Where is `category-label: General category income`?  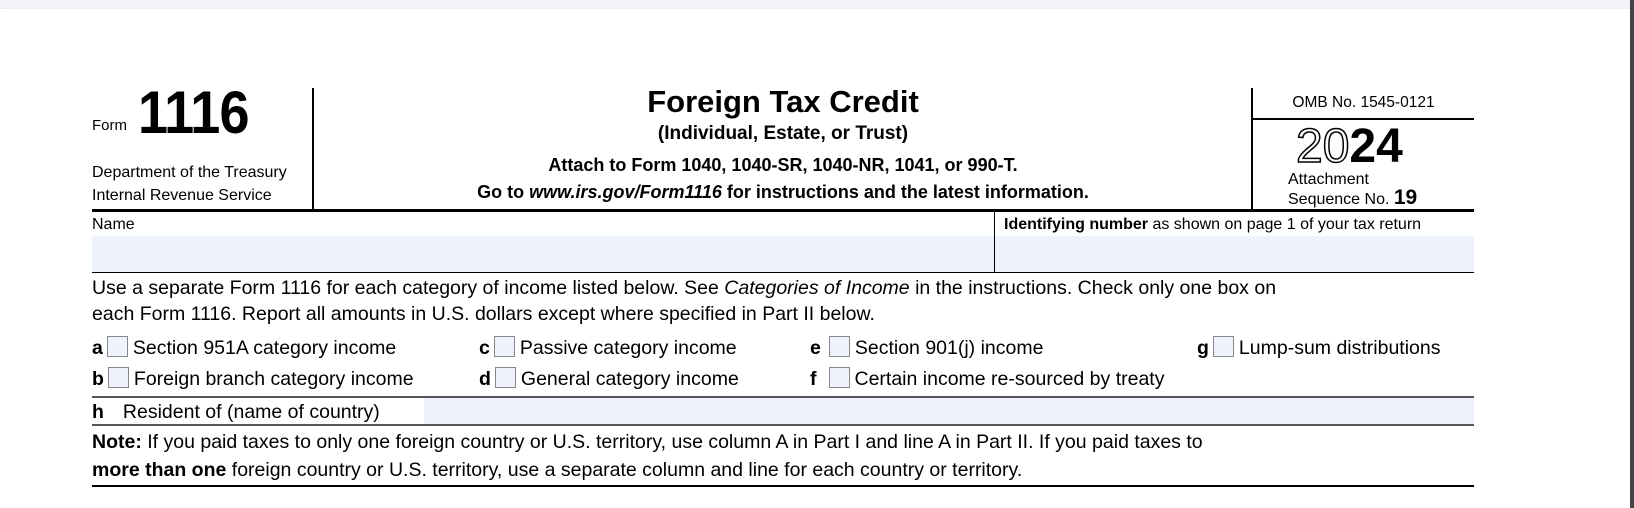 category-label: General category income is located at coordinates (629, 379).